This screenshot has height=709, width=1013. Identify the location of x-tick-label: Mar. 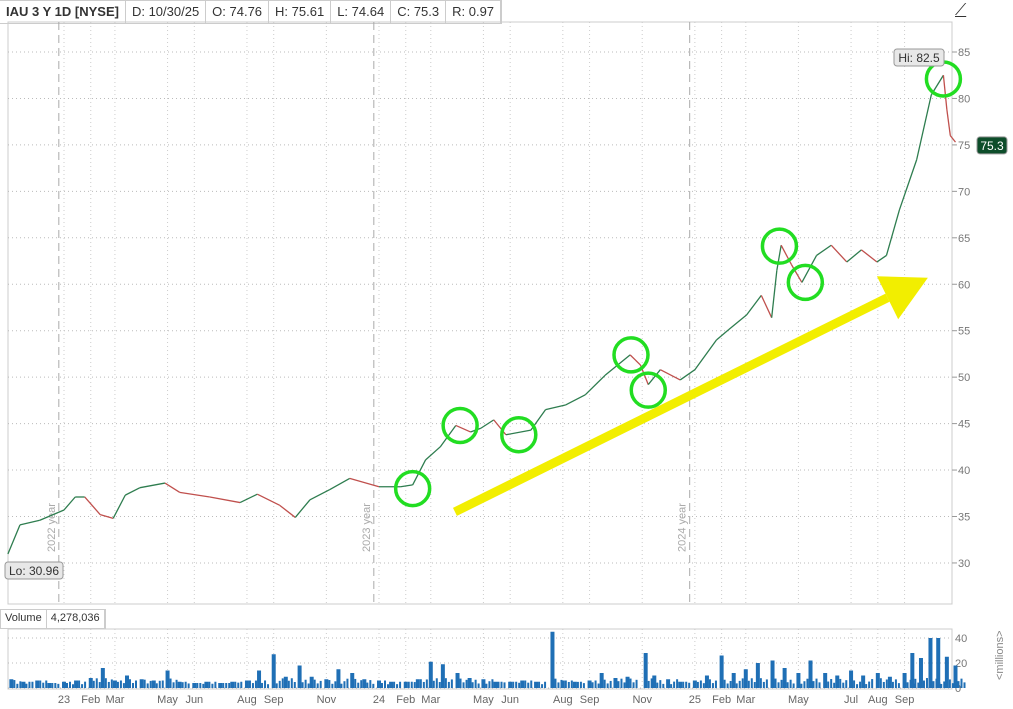
(430, 700).